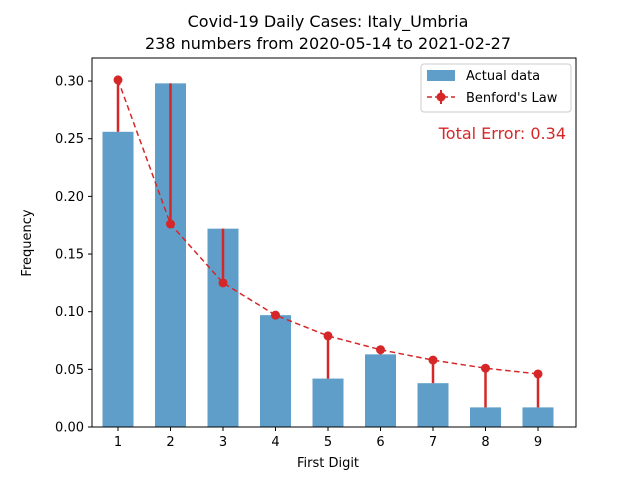  Describe the element at coordinates (502, 133) in the screenshot. I see `total-error-annotation: Total Error: 0.34` at that location.